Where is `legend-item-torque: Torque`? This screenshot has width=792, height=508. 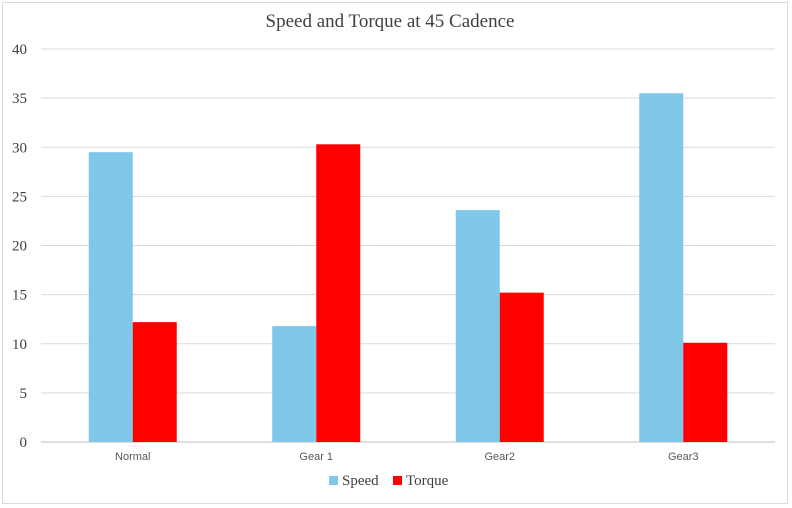
legend-item-torque: Torque is located at coordinates (421, 481).